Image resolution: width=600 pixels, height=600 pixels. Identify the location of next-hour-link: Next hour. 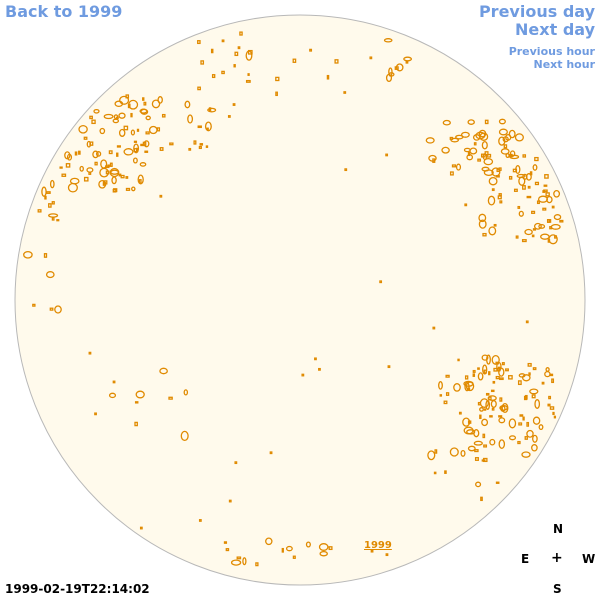
(564, 64).